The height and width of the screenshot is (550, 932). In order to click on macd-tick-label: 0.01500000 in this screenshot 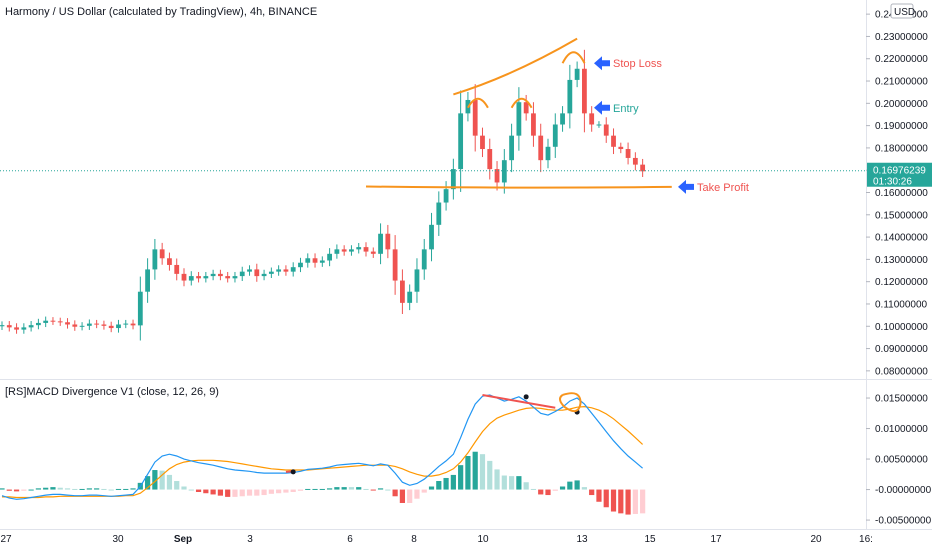, I will do `click(901, 399)`.